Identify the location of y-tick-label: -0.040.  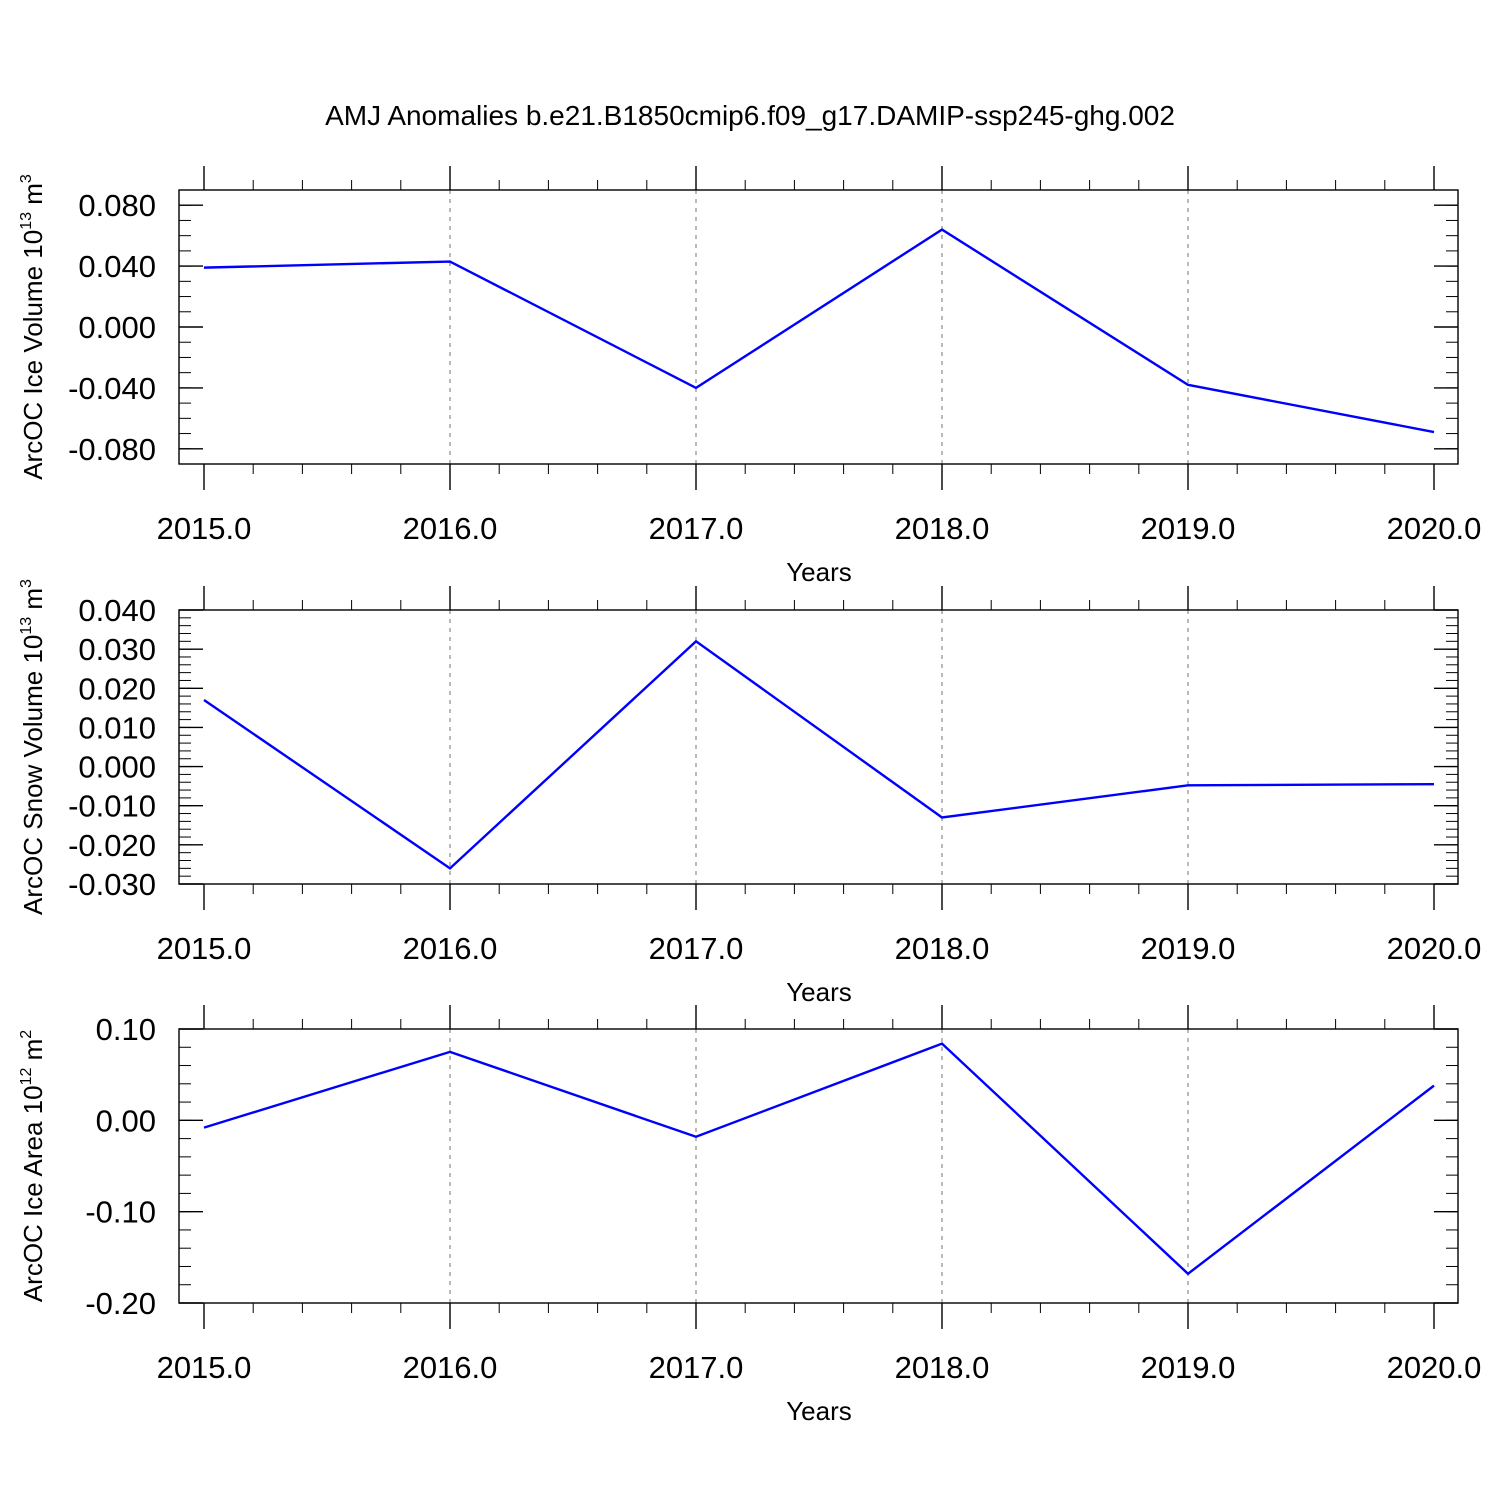
(112, 388).